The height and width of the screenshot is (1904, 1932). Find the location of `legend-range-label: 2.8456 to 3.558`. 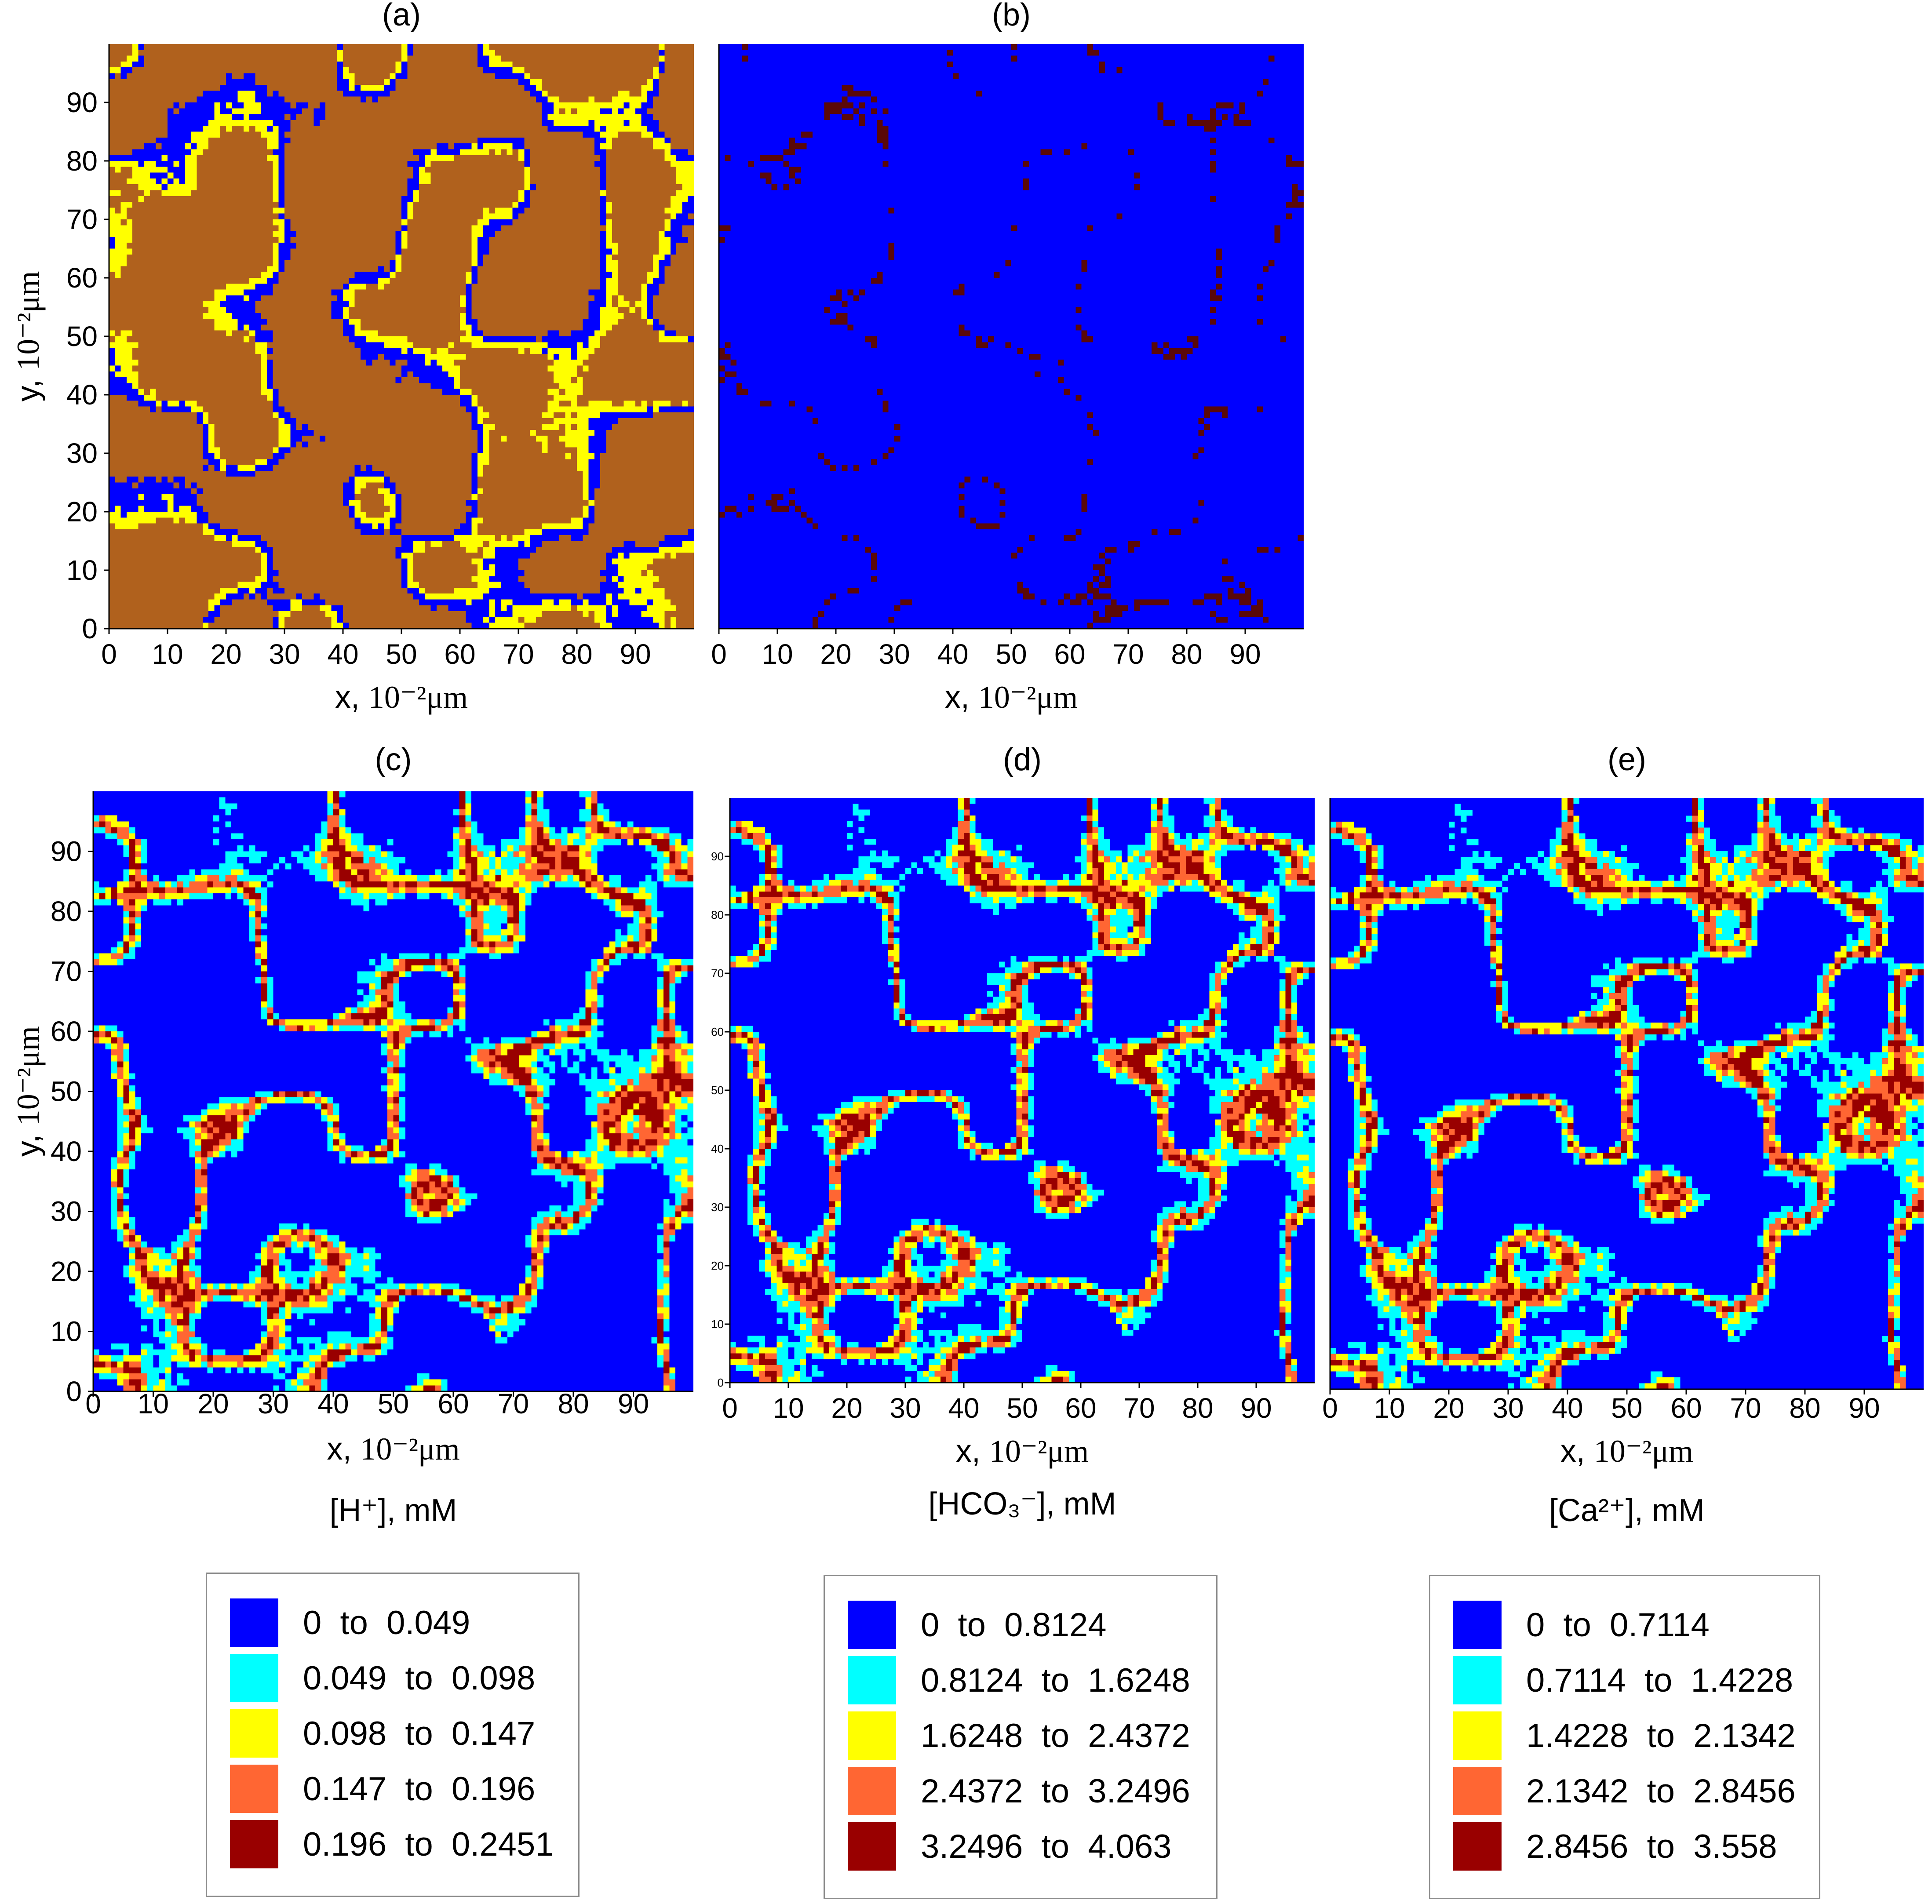

legend-range-label: 2.8456 to 3.558 is located at coordinates (1652, 1847).